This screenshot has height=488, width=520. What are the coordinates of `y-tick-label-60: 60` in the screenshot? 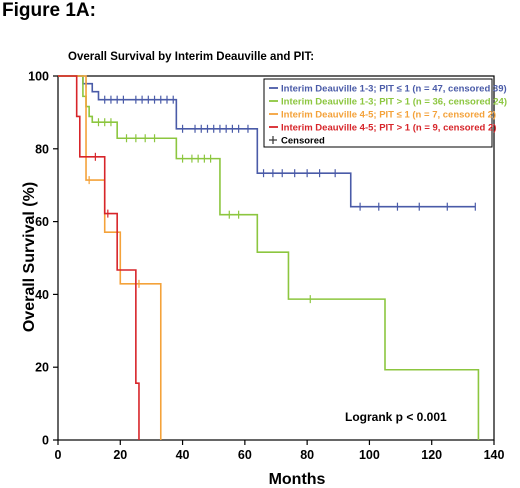 It's located at (42, 222).